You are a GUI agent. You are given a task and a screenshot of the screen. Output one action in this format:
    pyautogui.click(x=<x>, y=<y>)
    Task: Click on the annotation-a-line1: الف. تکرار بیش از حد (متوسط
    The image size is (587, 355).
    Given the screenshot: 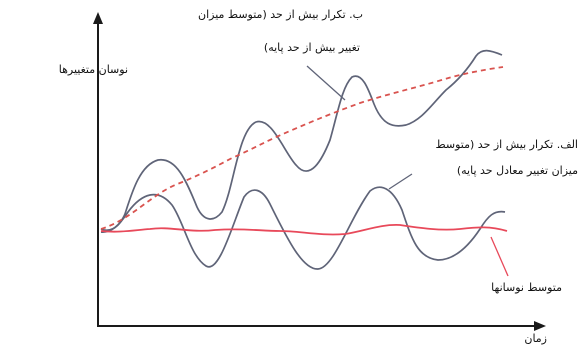 What is the action you would take?
    pyautogui.click(x=506, y=144)
    